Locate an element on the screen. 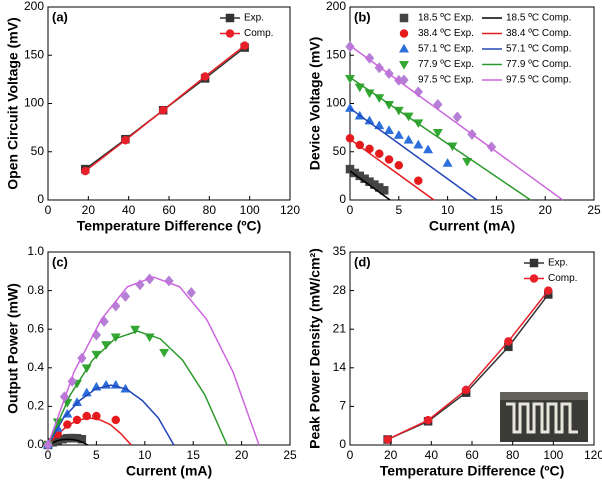  panel-label: (b) is located at coordinates (362, 16).